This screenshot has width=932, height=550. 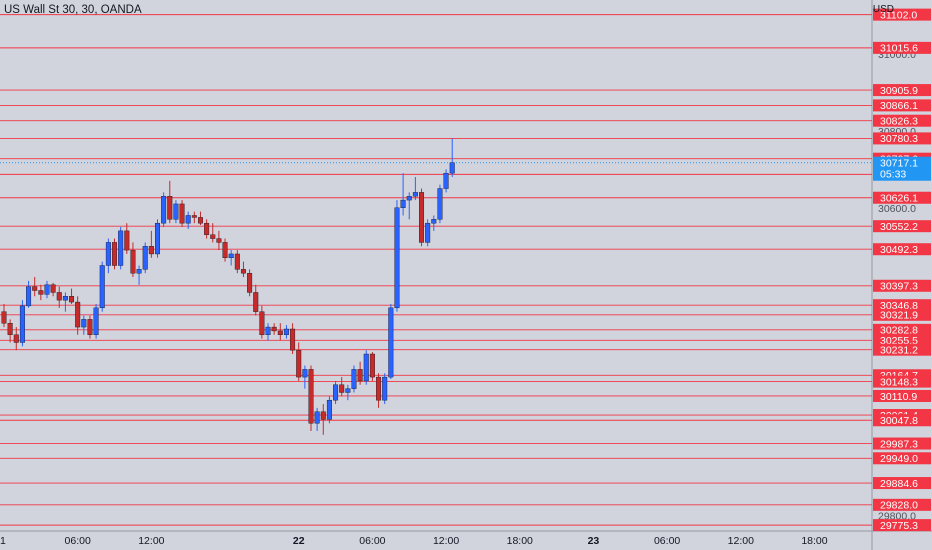 What do you see at coordinates (897, 209) in the screenshot?
I see `y-tick-label: 30600.0` at bounding box center [897, 209].